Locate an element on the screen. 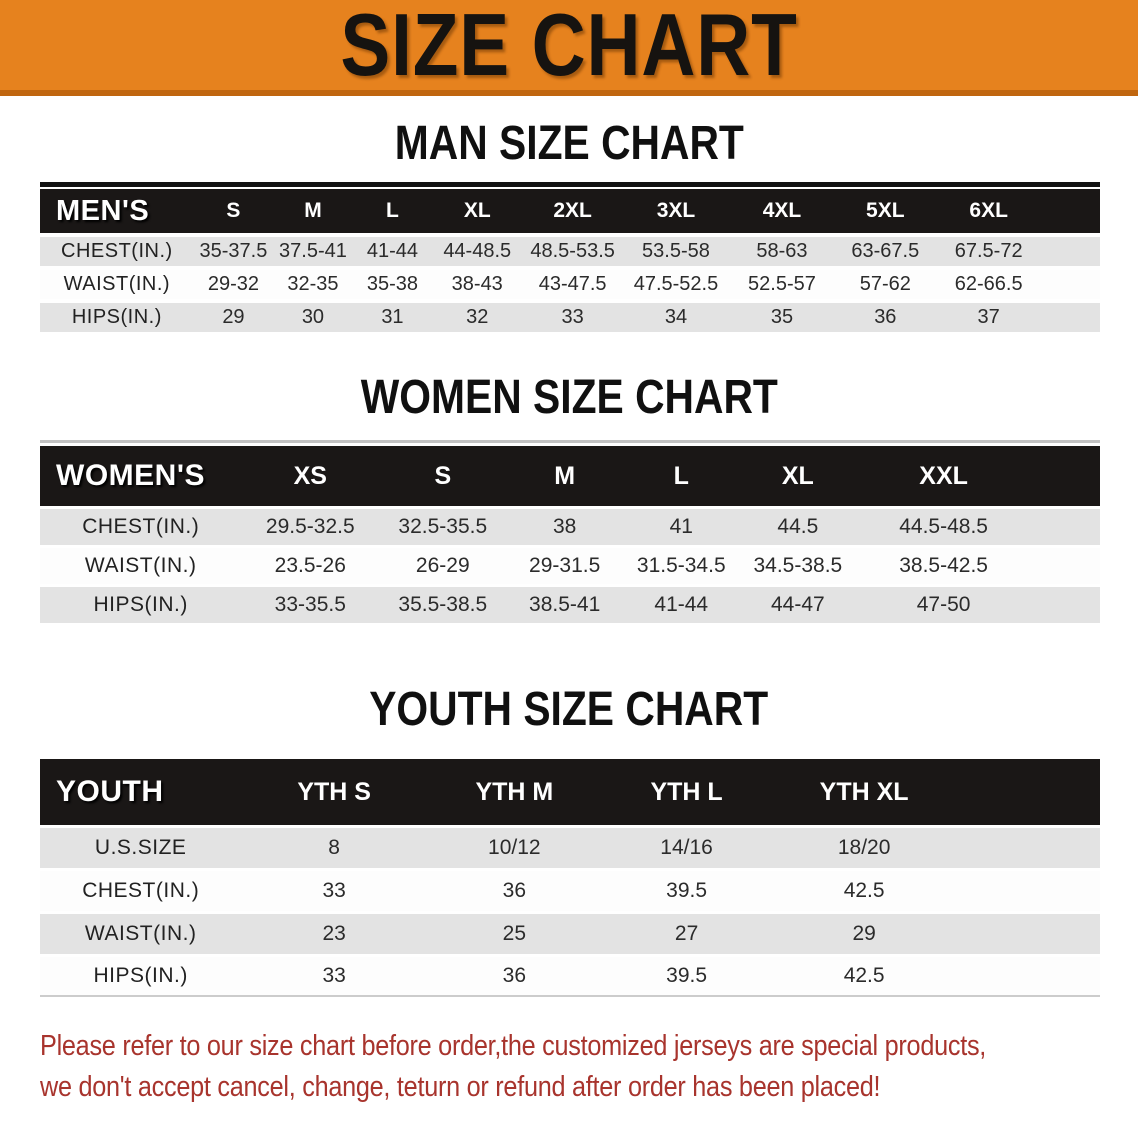 This screenshot has width=1138, height=1132. size-value-cell: 63-67.5 is located at coordinates (885, 251).